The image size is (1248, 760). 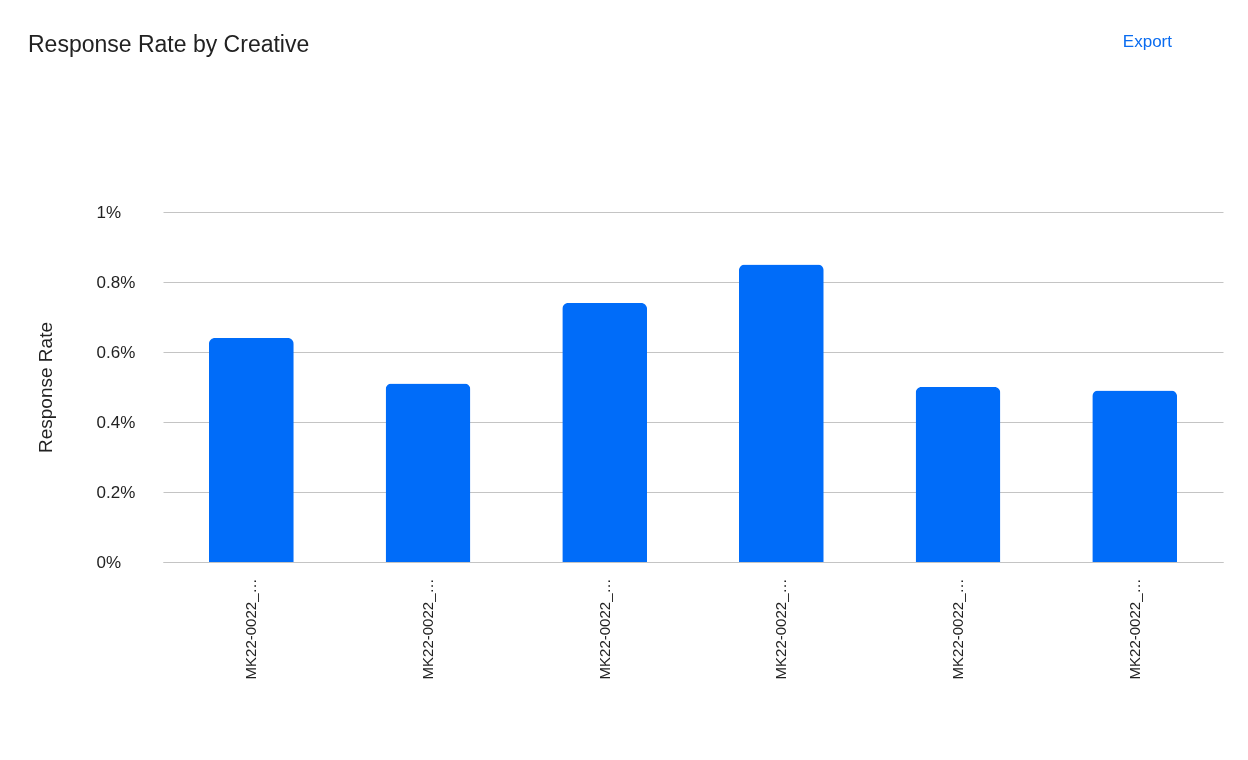 What do you see at coordinates (116, 422) in the screenshot?
I see `y-tick-label: 0.4%` at bounding box center [116, 422].